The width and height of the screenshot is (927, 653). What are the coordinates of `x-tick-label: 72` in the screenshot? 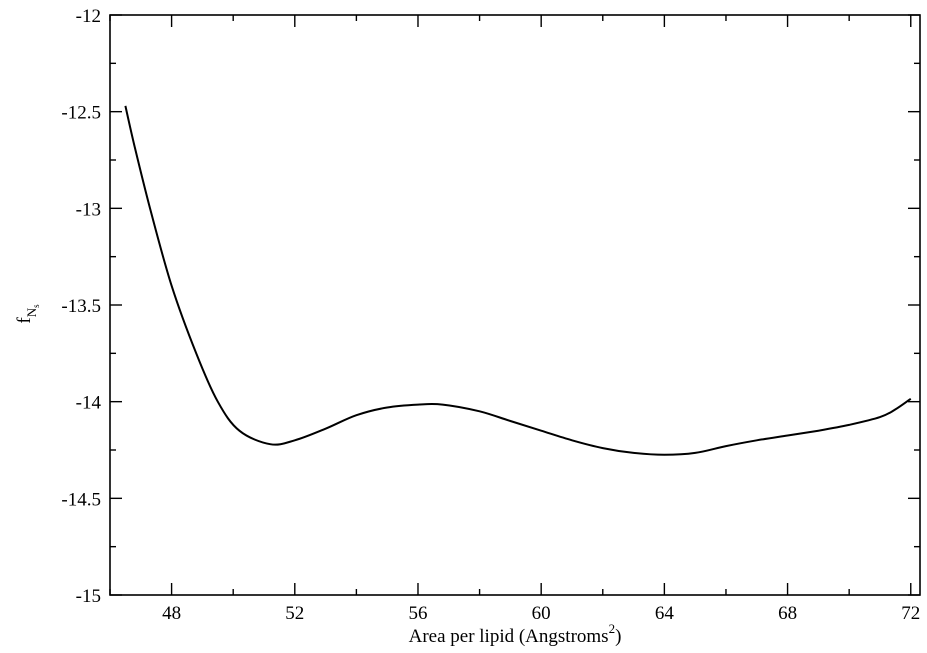 It's located at (910, 613).